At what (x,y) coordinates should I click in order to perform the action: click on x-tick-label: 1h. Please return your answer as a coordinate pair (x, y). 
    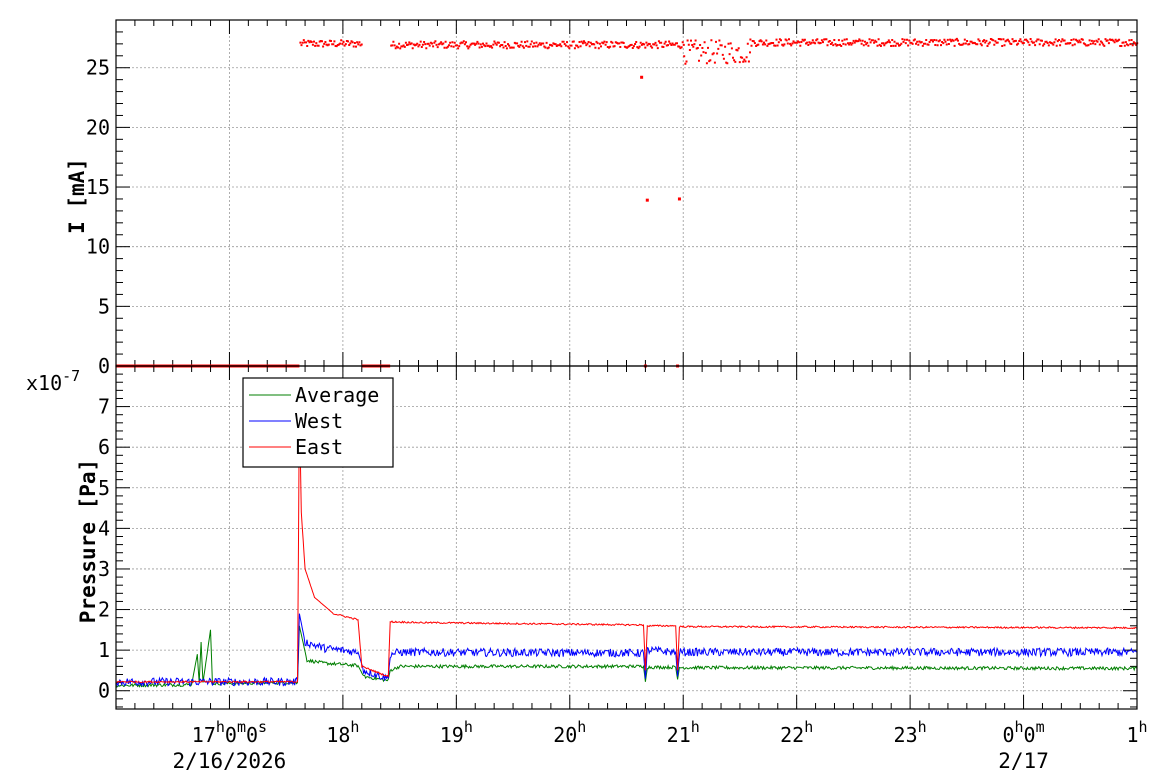
    Looking at the image, I should click on (1136, 732).